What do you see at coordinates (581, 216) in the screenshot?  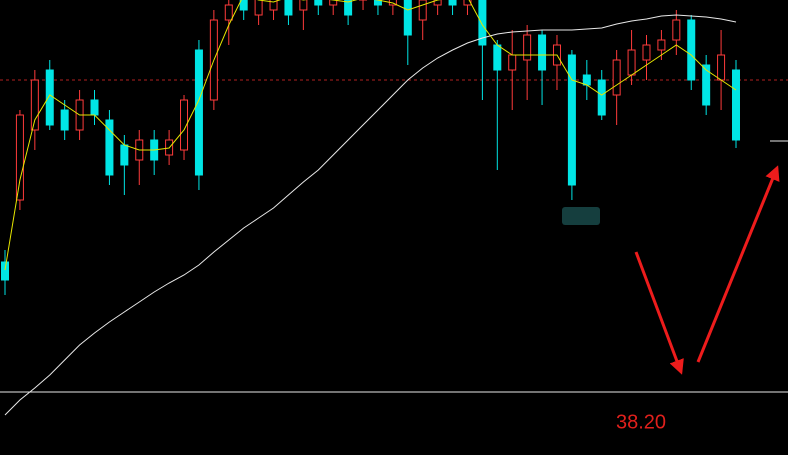 I see `blurred-label` at bounding box center [581, 216].